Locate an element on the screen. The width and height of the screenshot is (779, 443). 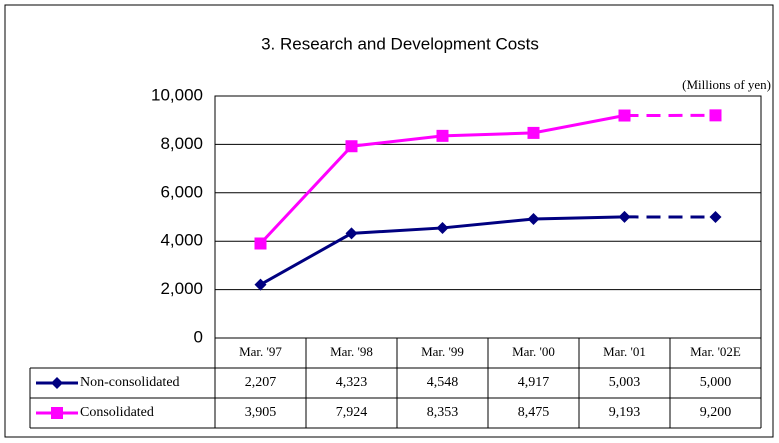
data-label: 2,207 is located at coordinates (261, 382).